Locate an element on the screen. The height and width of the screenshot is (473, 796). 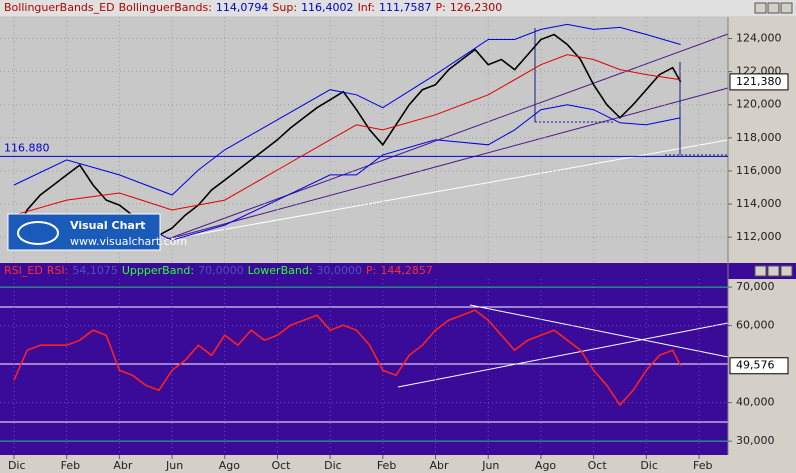
y-tick-label: 112,000 is located at coordinates (759, 236).